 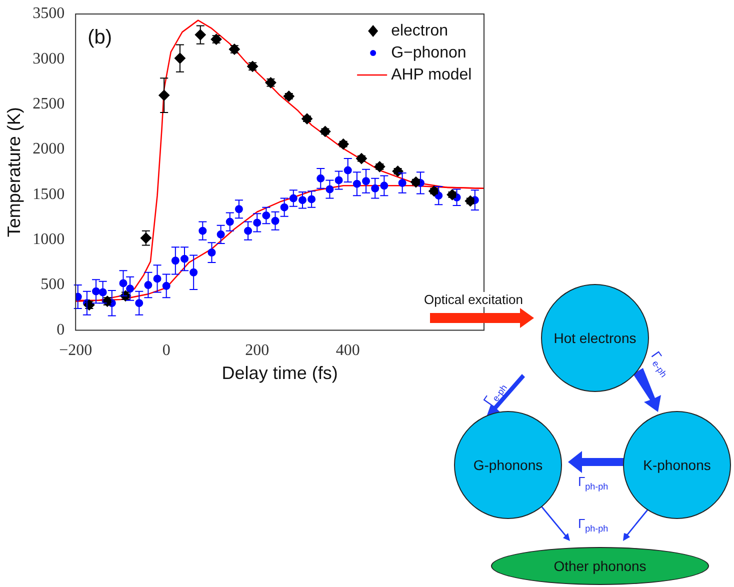 What do you see at coordinates (595, 338) in the screenshot?
I see `circle: Hot electrons` at bounding box center [595, 338].